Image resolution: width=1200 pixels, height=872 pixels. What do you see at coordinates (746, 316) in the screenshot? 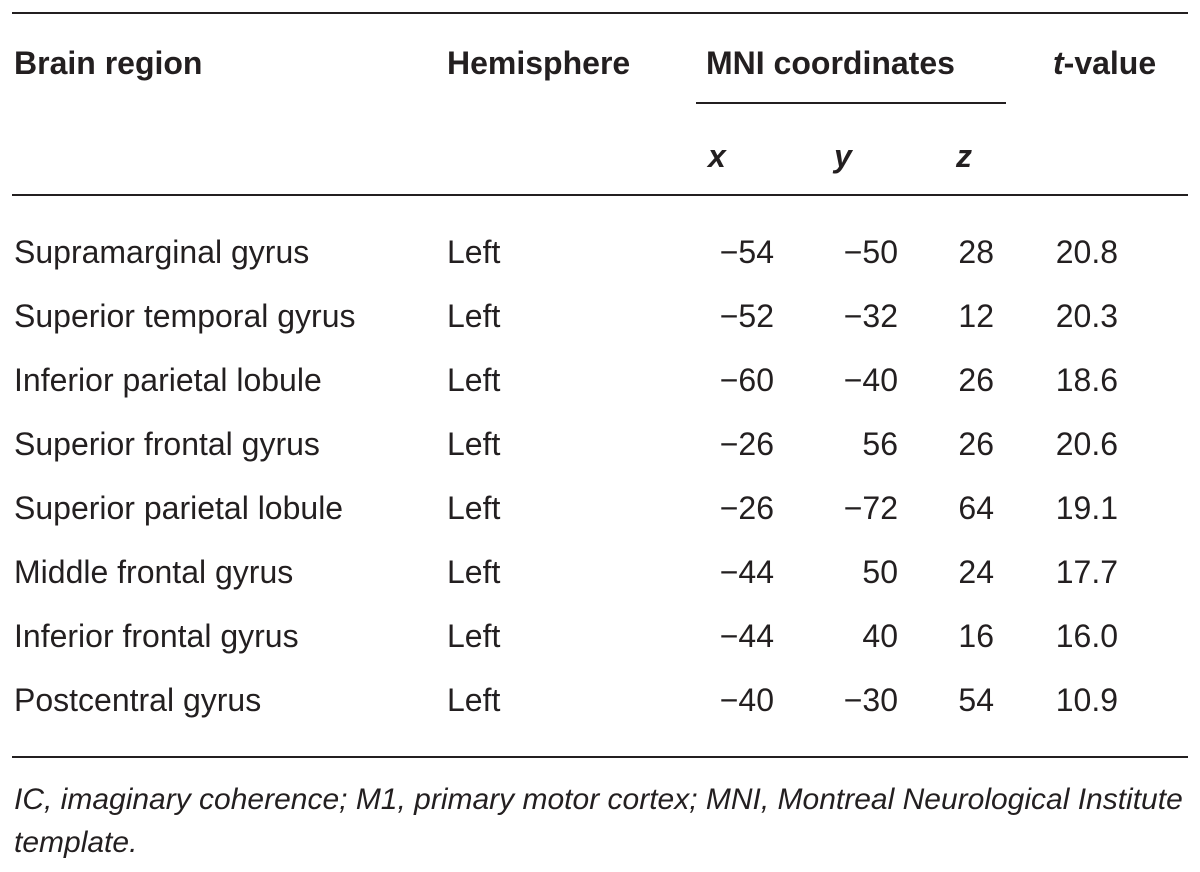
I see `cell-x: −52` at bounding box center [746, 316].